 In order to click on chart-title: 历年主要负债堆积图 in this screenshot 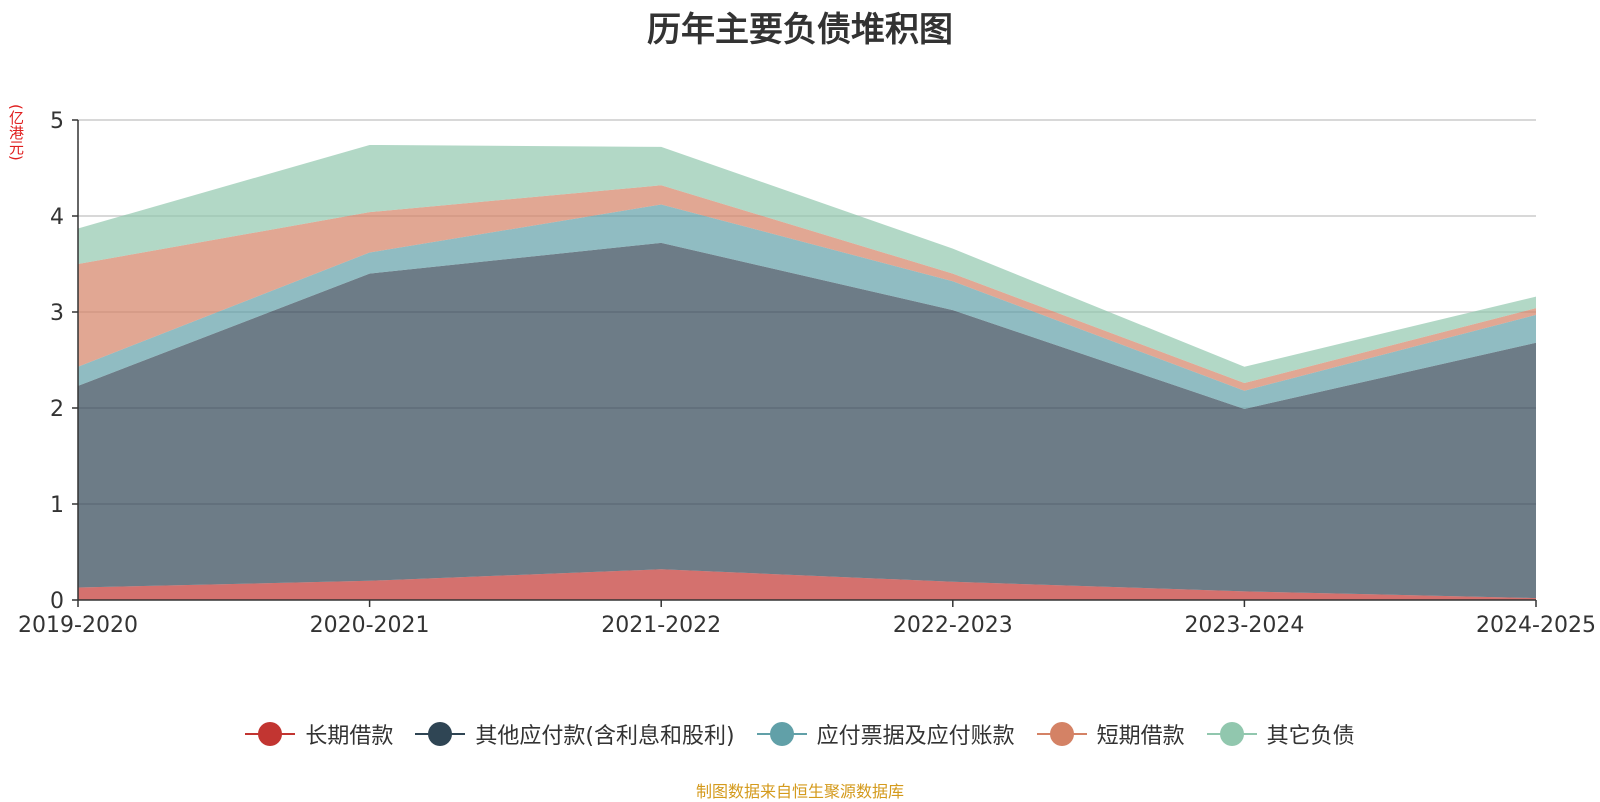, I will do `click(800, 30)`.